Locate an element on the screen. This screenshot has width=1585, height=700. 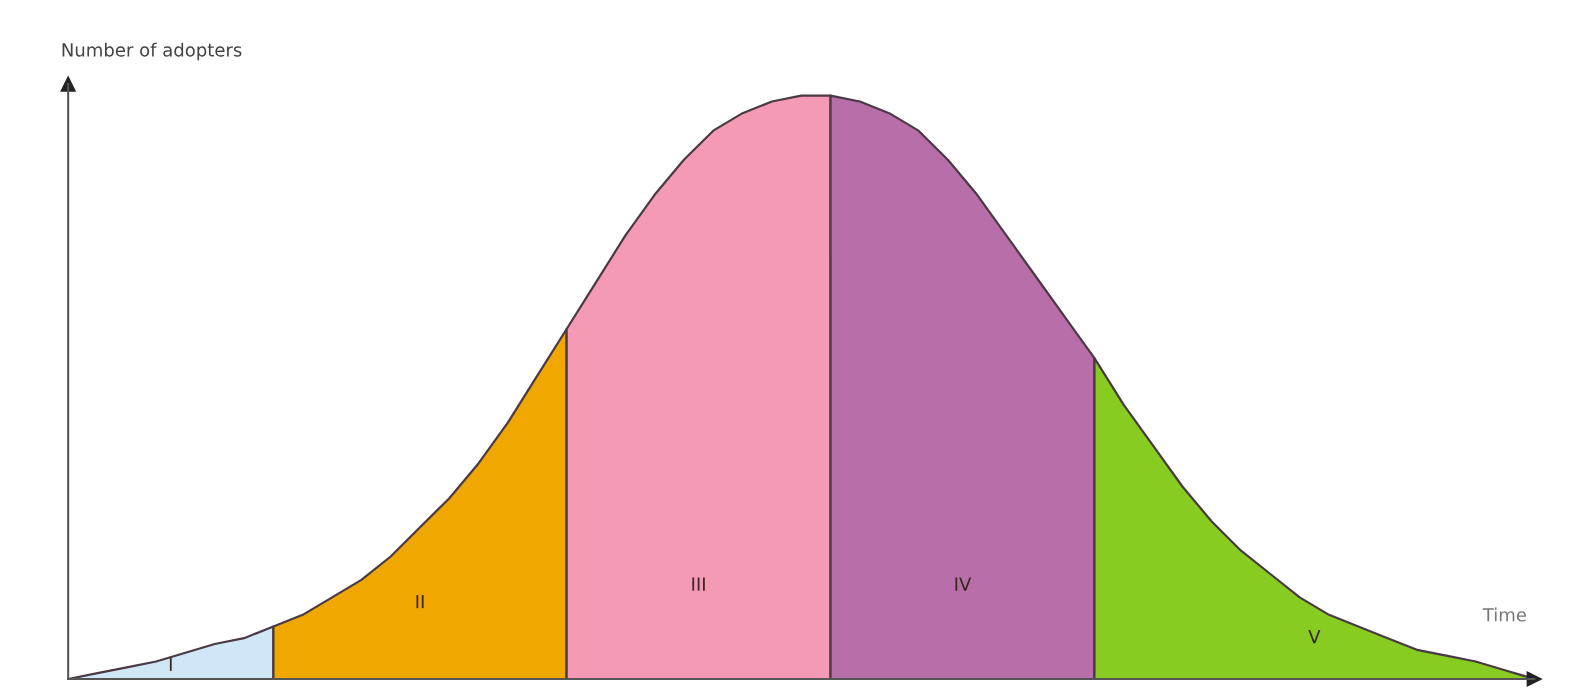
series-label: III is located at coordinates (698, 584).